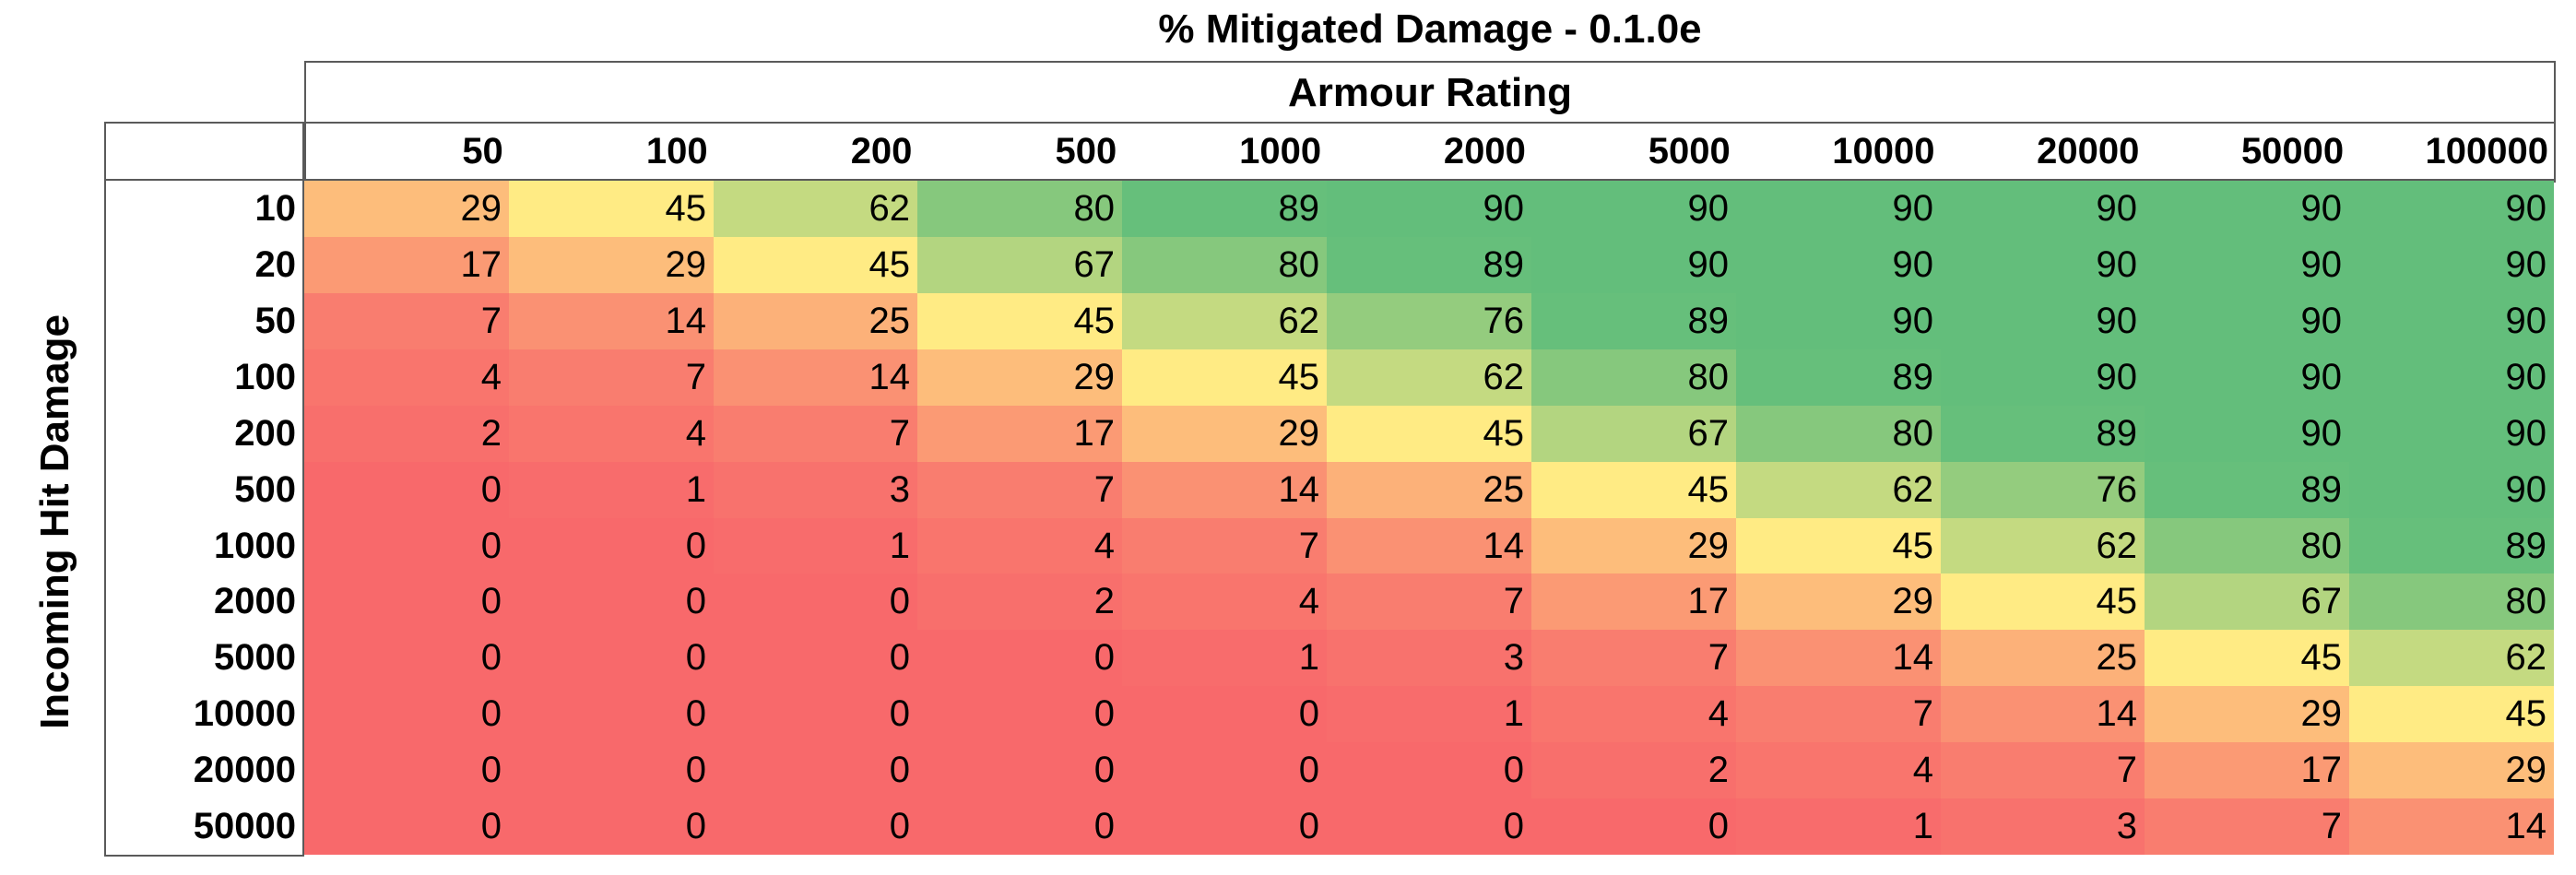 The height and width of the screenshot is (875, 2576). Describe the element at coordinates (1484, 151) in the screenshot. I see `column-header-2000: 2000` at that location.